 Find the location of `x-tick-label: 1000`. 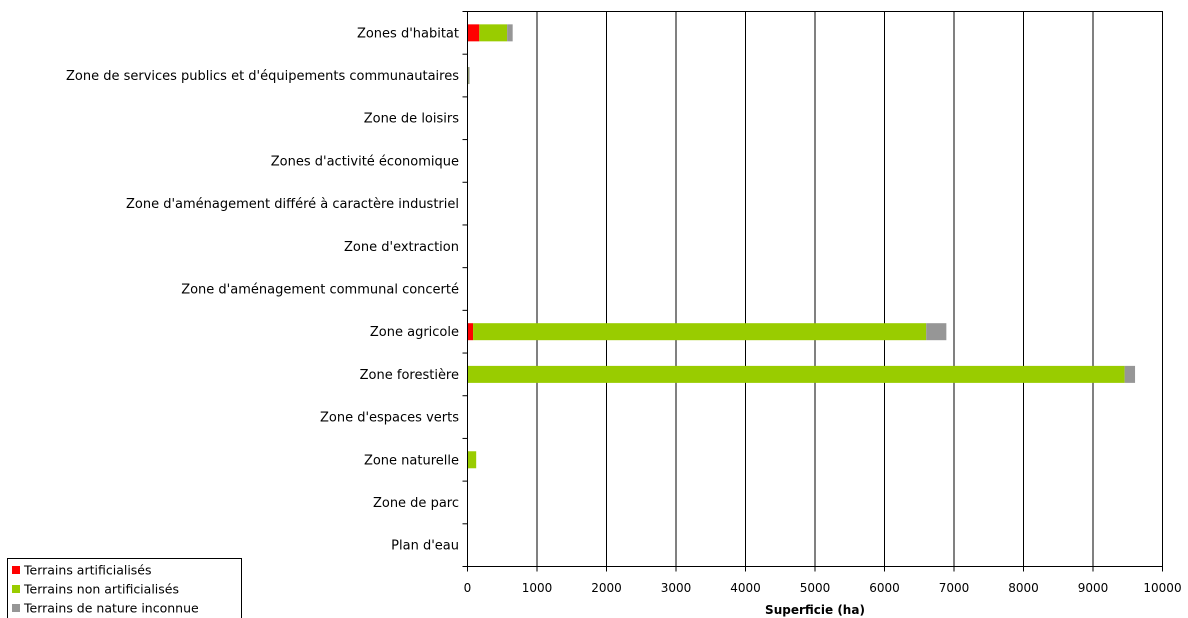

x-tick-label: 1000 is located at coordinates (537, 588).